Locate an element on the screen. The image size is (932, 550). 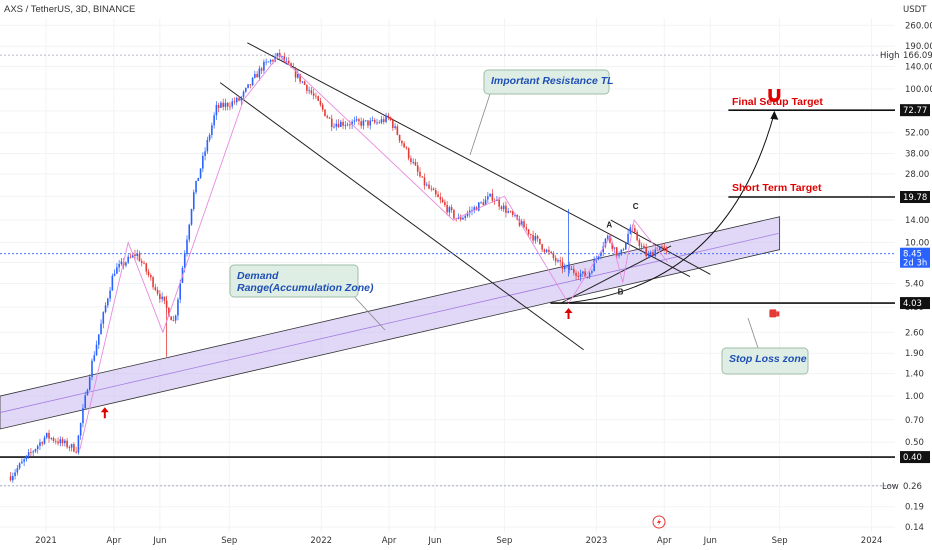
y-tick-label: 260.00 is located at coordinates (918, 26).